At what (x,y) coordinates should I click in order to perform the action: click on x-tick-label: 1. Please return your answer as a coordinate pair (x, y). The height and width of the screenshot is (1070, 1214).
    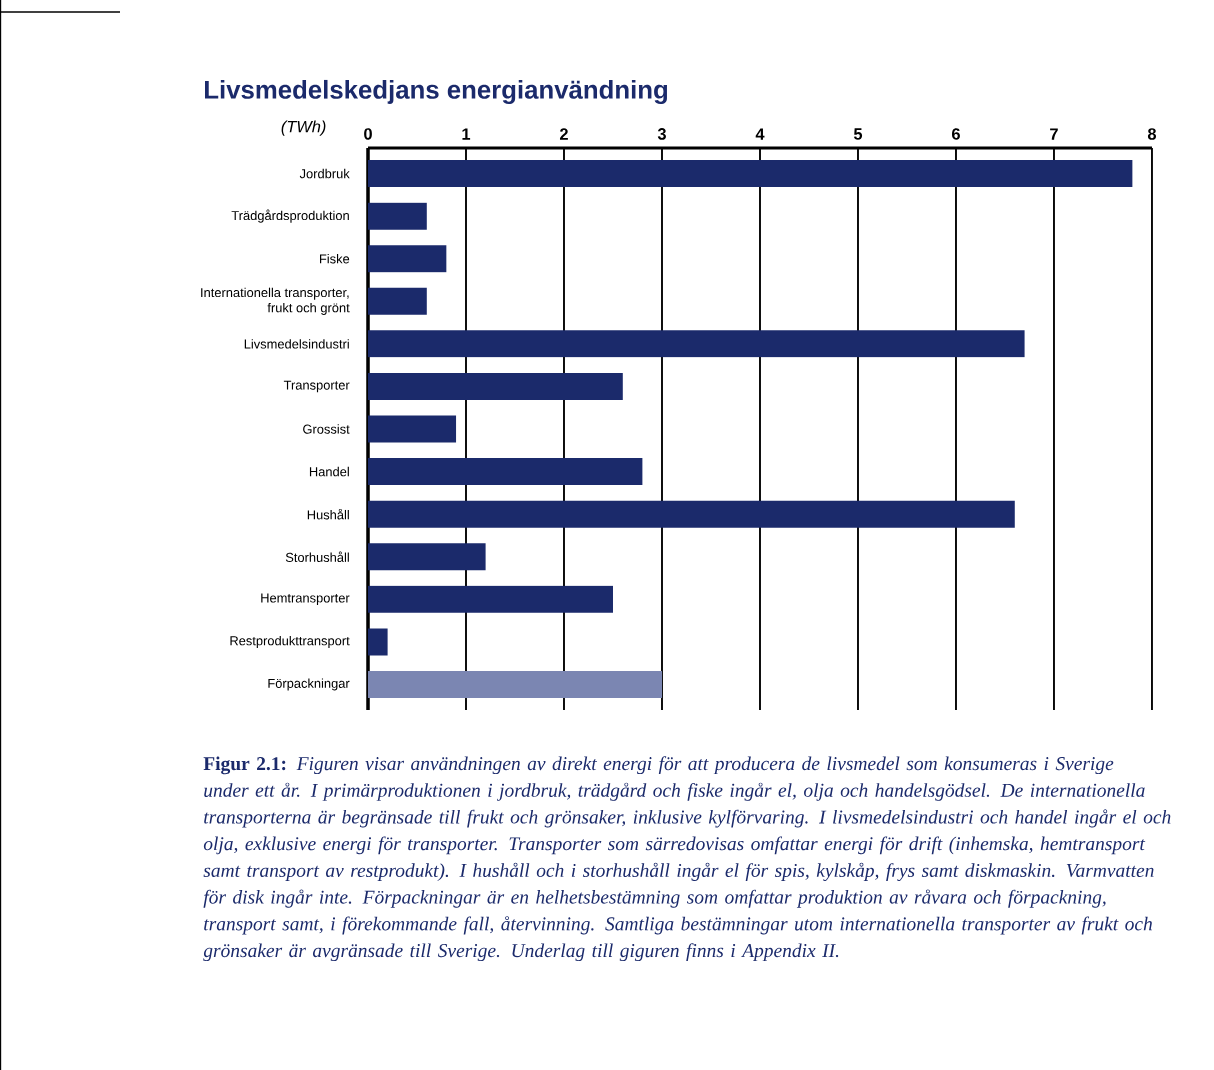
    Looking at the image, I should click on (466, 134).